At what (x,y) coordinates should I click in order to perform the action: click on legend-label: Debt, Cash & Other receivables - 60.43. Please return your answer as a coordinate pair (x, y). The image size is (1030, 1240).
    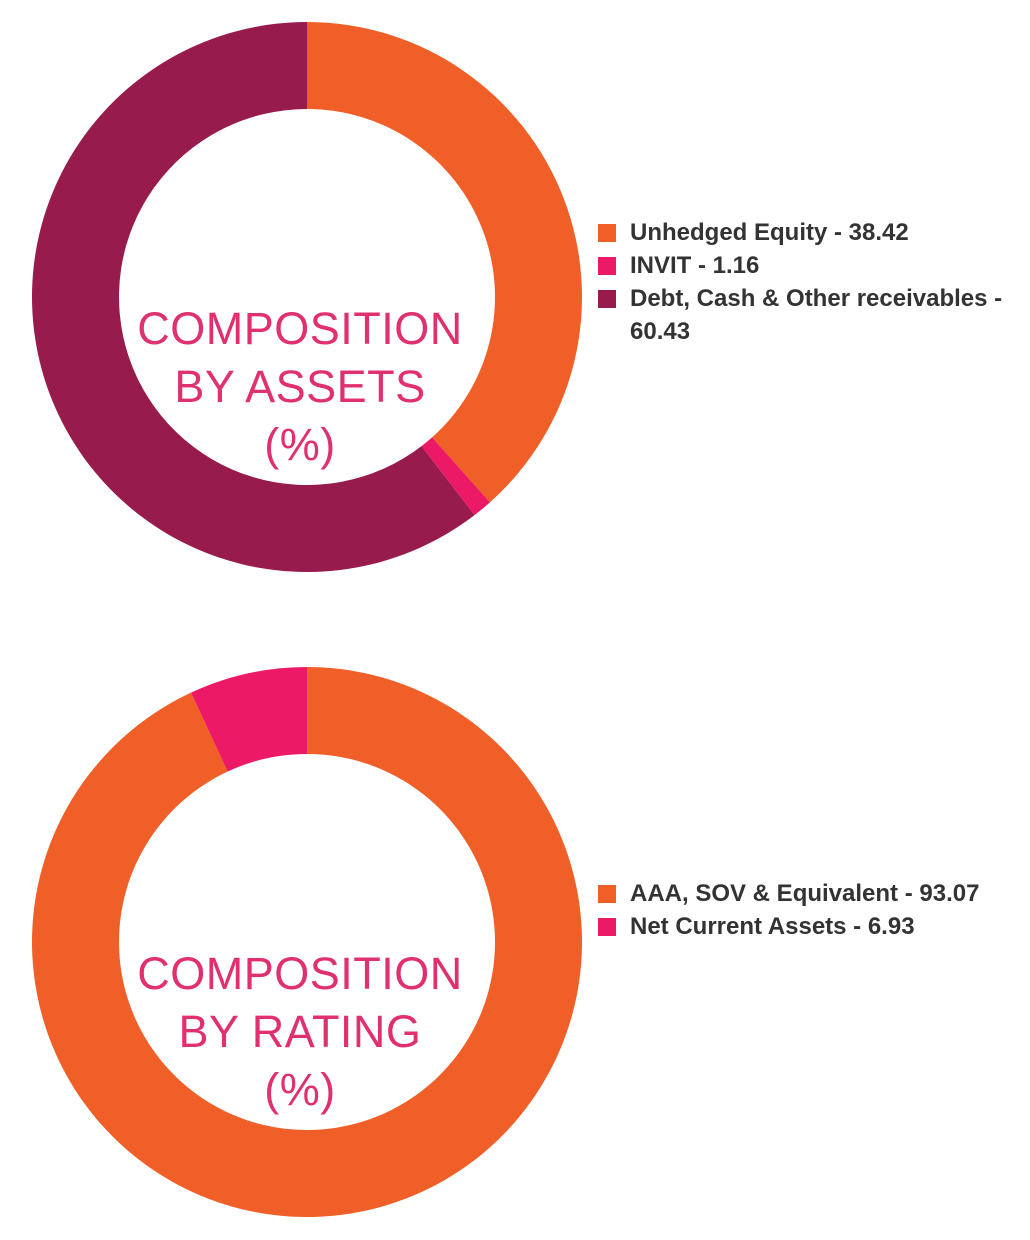
    Looking at the image, I should click on (816, 315).